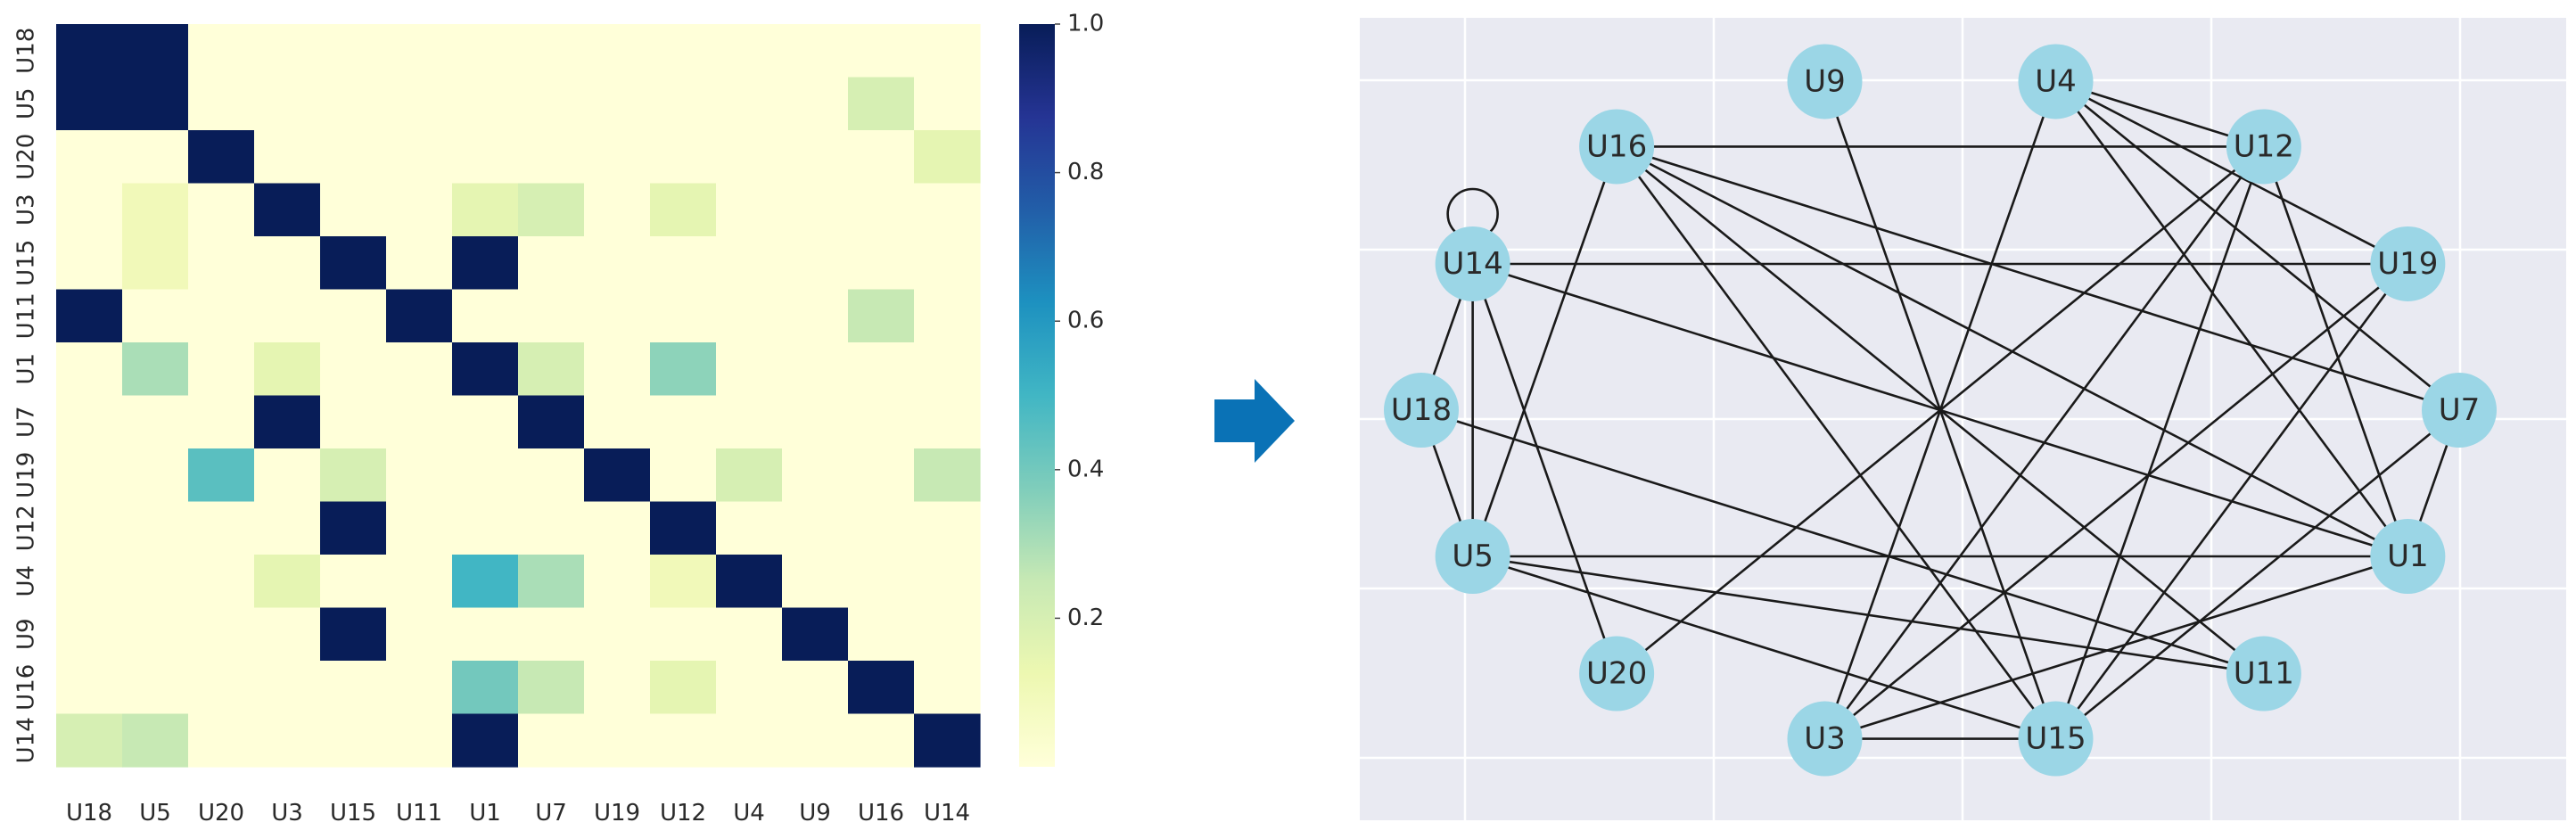  What do you see at coordinates (1085, 172) in the screenshot?
I see `colorbar-tick-label: 0.8` at bounding box center [1085, 172].